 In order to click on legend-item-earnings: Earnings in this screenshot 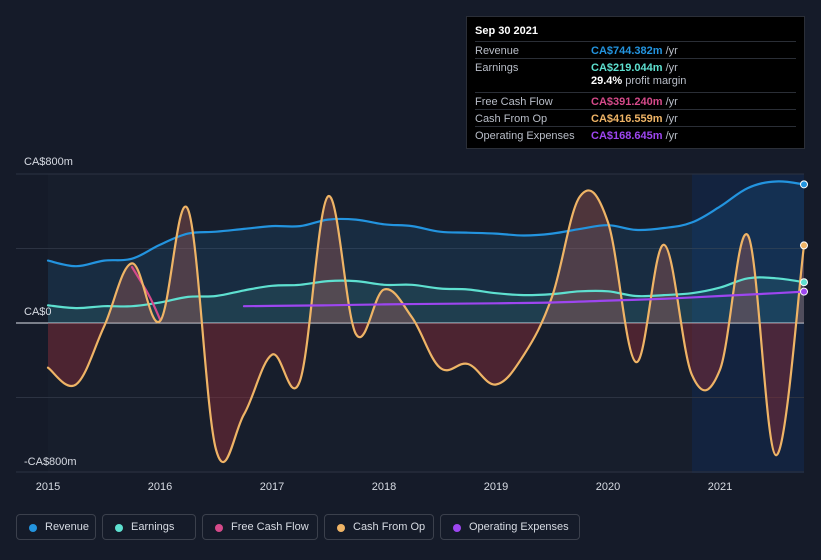, I will do `click(149, 527)`.